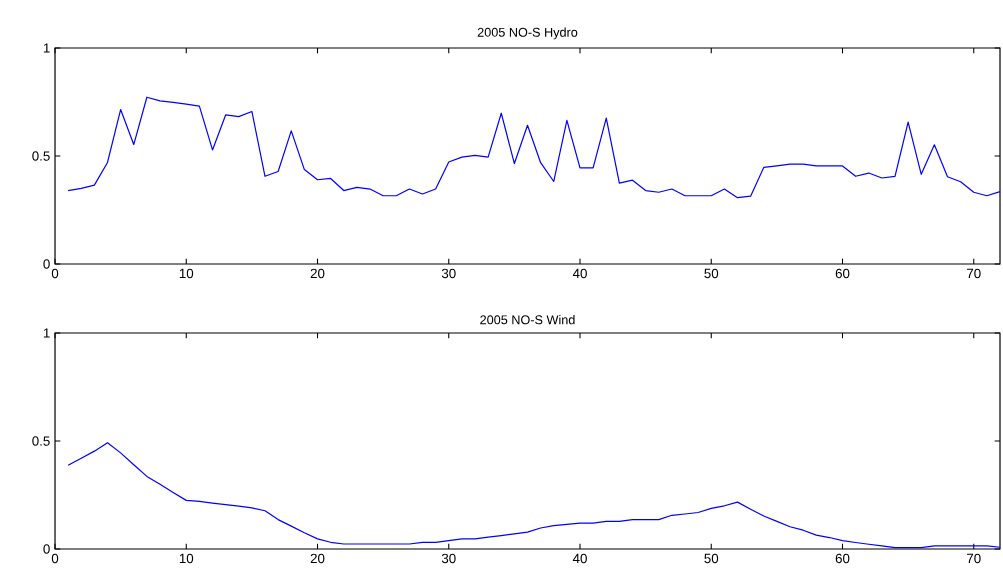 Image resolution: width=1003 pixels, height=584 pixels. What do you see at coordinates (527, 319) in the screenshot?
I see `chart-title: 2005 NO-S Wind` at bounding box center [527, 319].